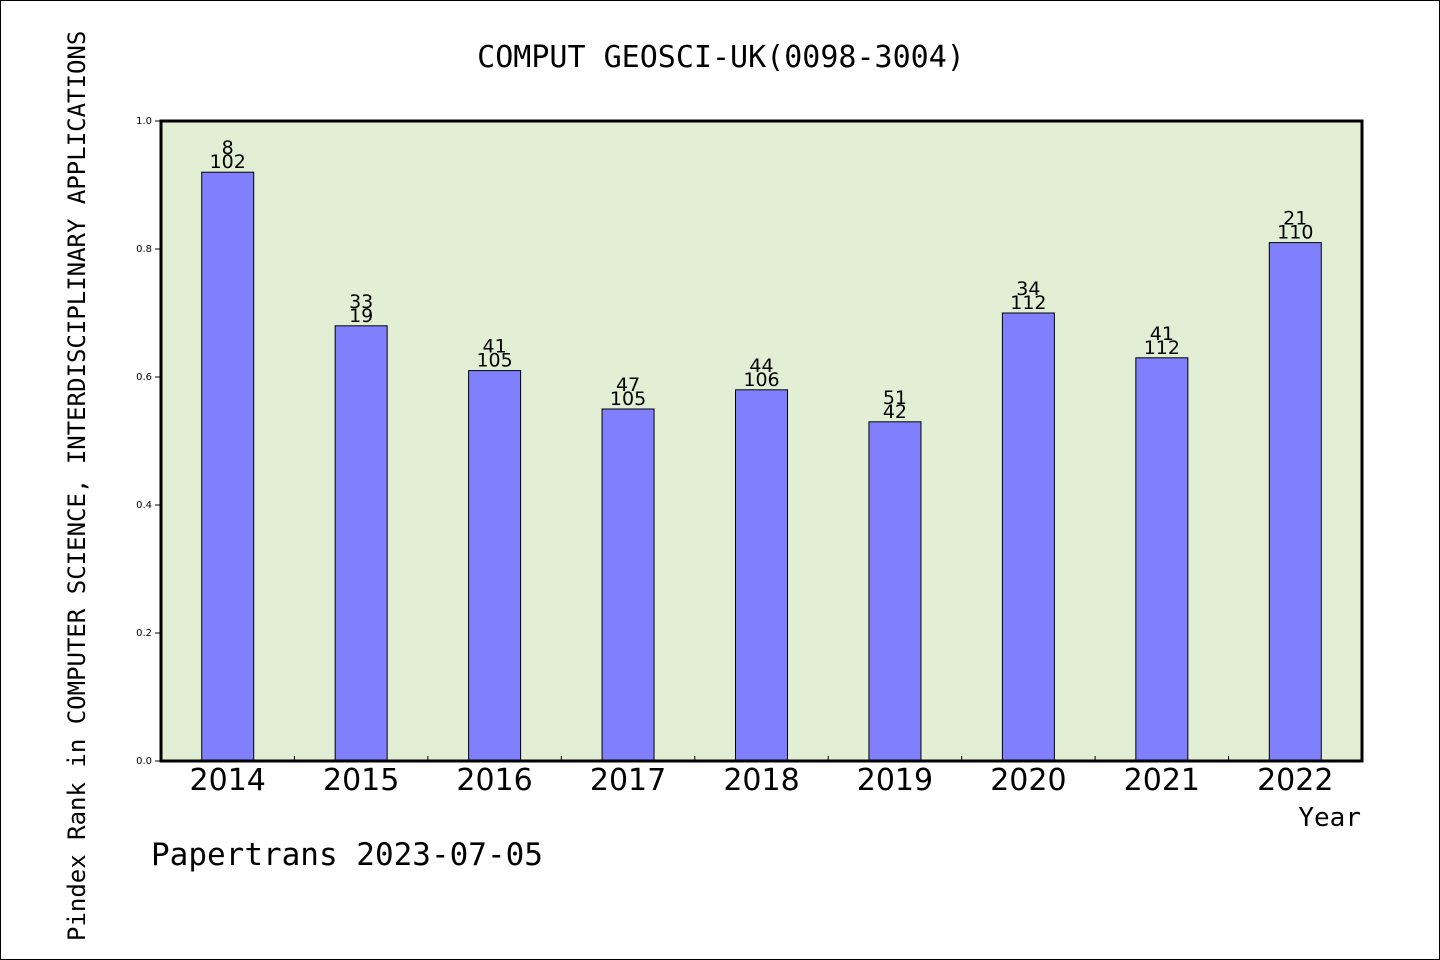 The height and width of the screenshot is (960, 1440). Describe the element at coordinates (144, 633) in the screenshot. I see `y-tick-label-0.2: 0.2` at that location.